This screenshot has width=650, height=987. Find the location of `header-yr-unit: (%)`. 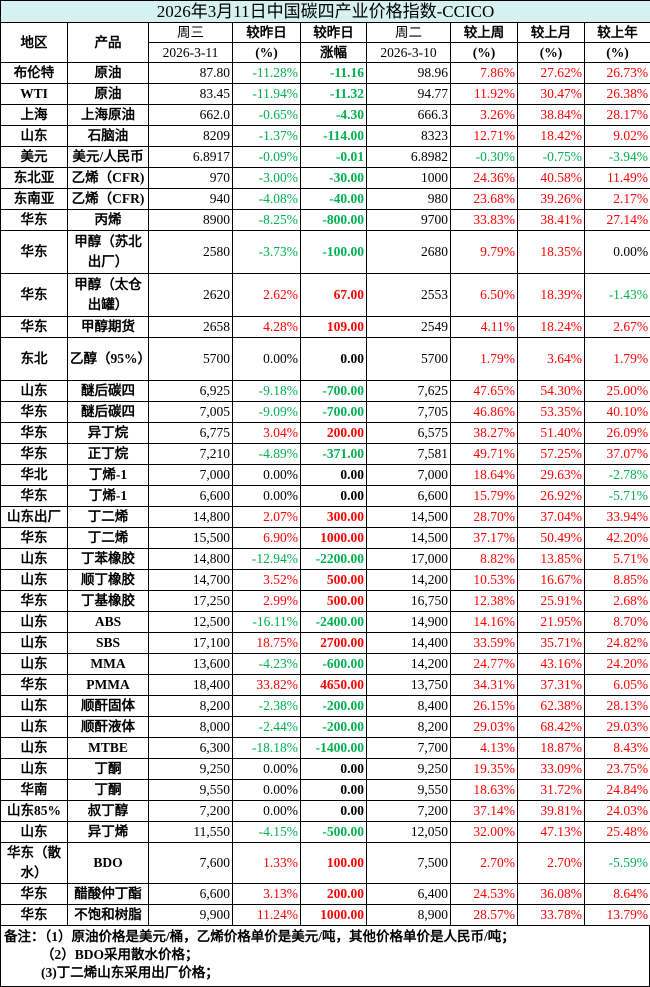

header-yr-unit: (%) is located at coordinates (617, 53).